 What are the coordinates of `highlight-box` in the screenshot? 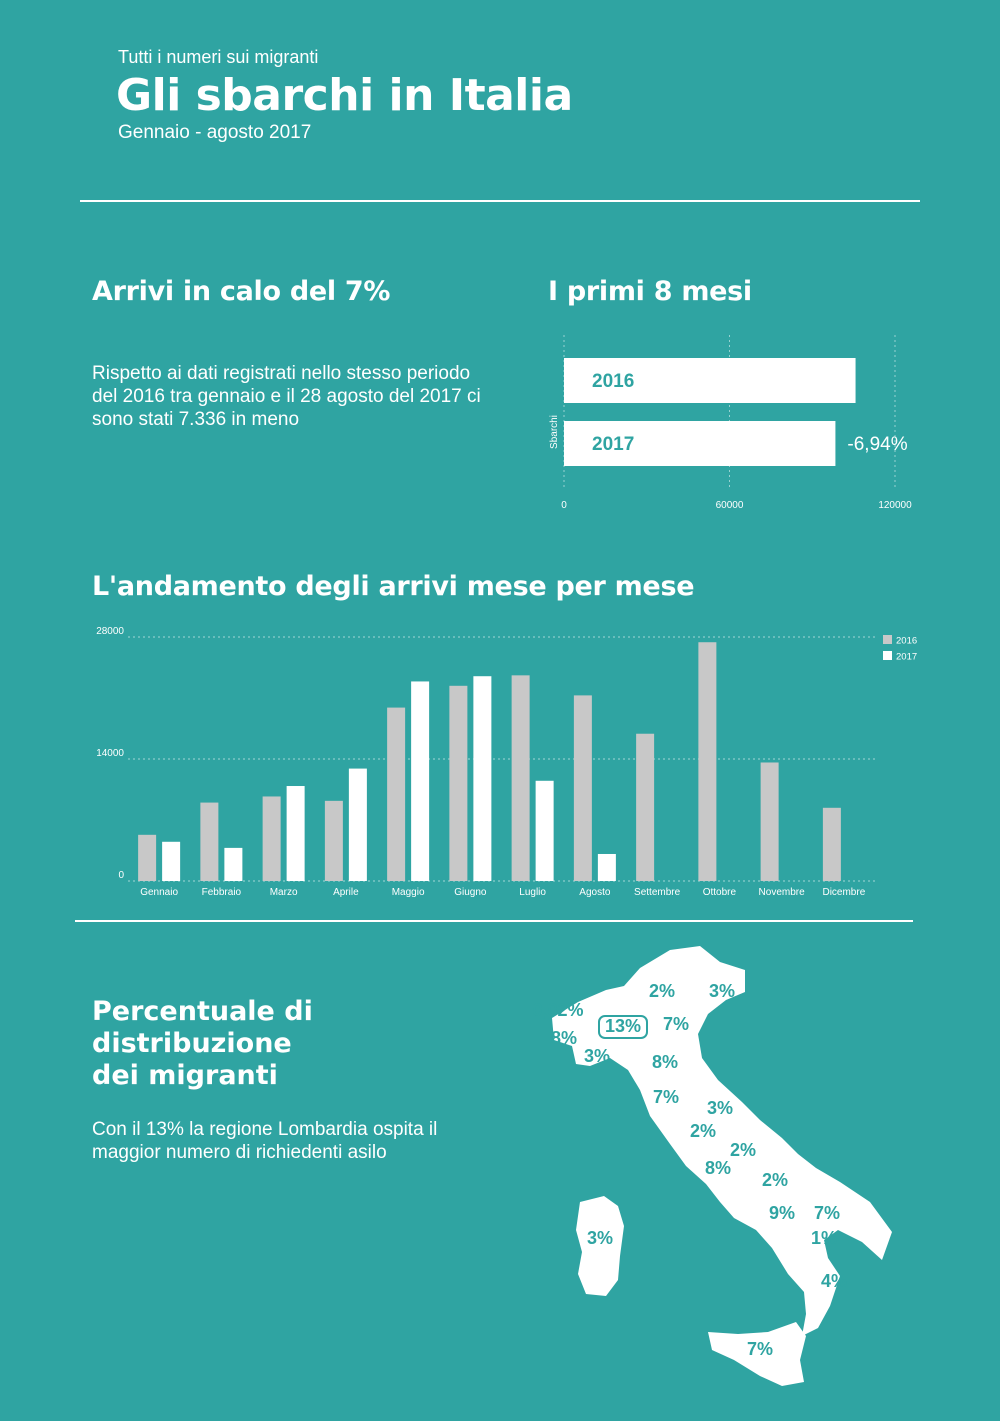 It's located at (623, 1027).